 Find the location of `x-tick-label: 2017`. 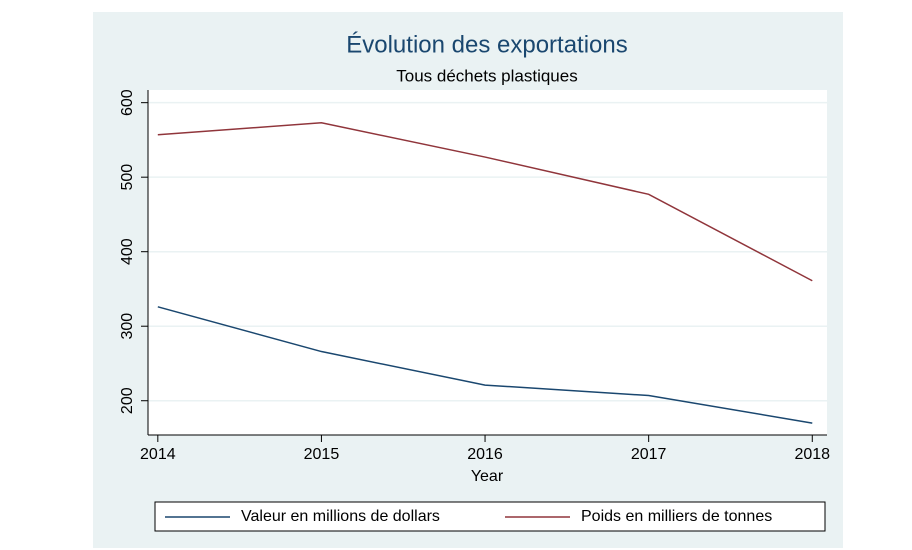

x-tick-label: 2017 is located at coordinates (649, 454).